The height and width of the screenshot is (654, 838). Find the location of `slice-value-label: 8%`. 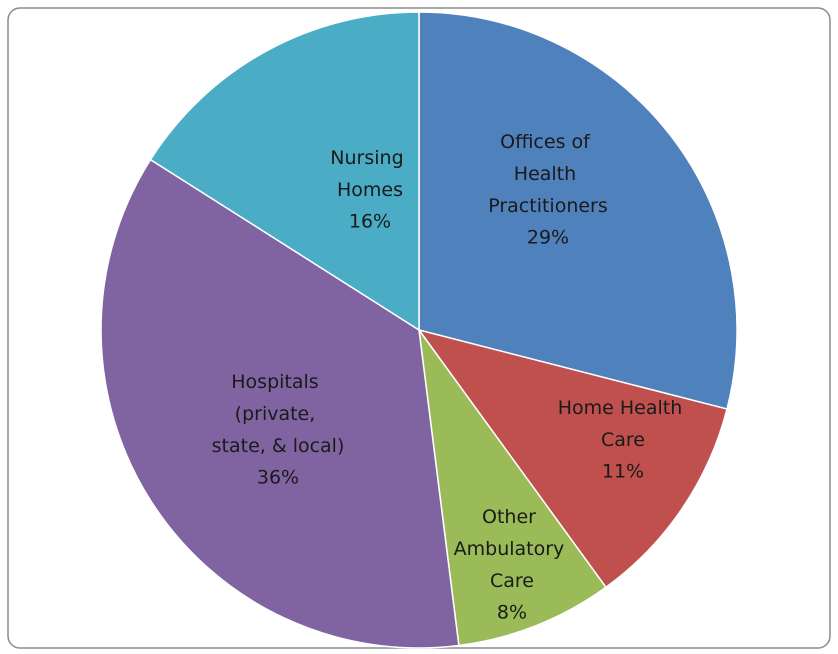

slice-value-label: 8% is located at coordinates (512, 613).